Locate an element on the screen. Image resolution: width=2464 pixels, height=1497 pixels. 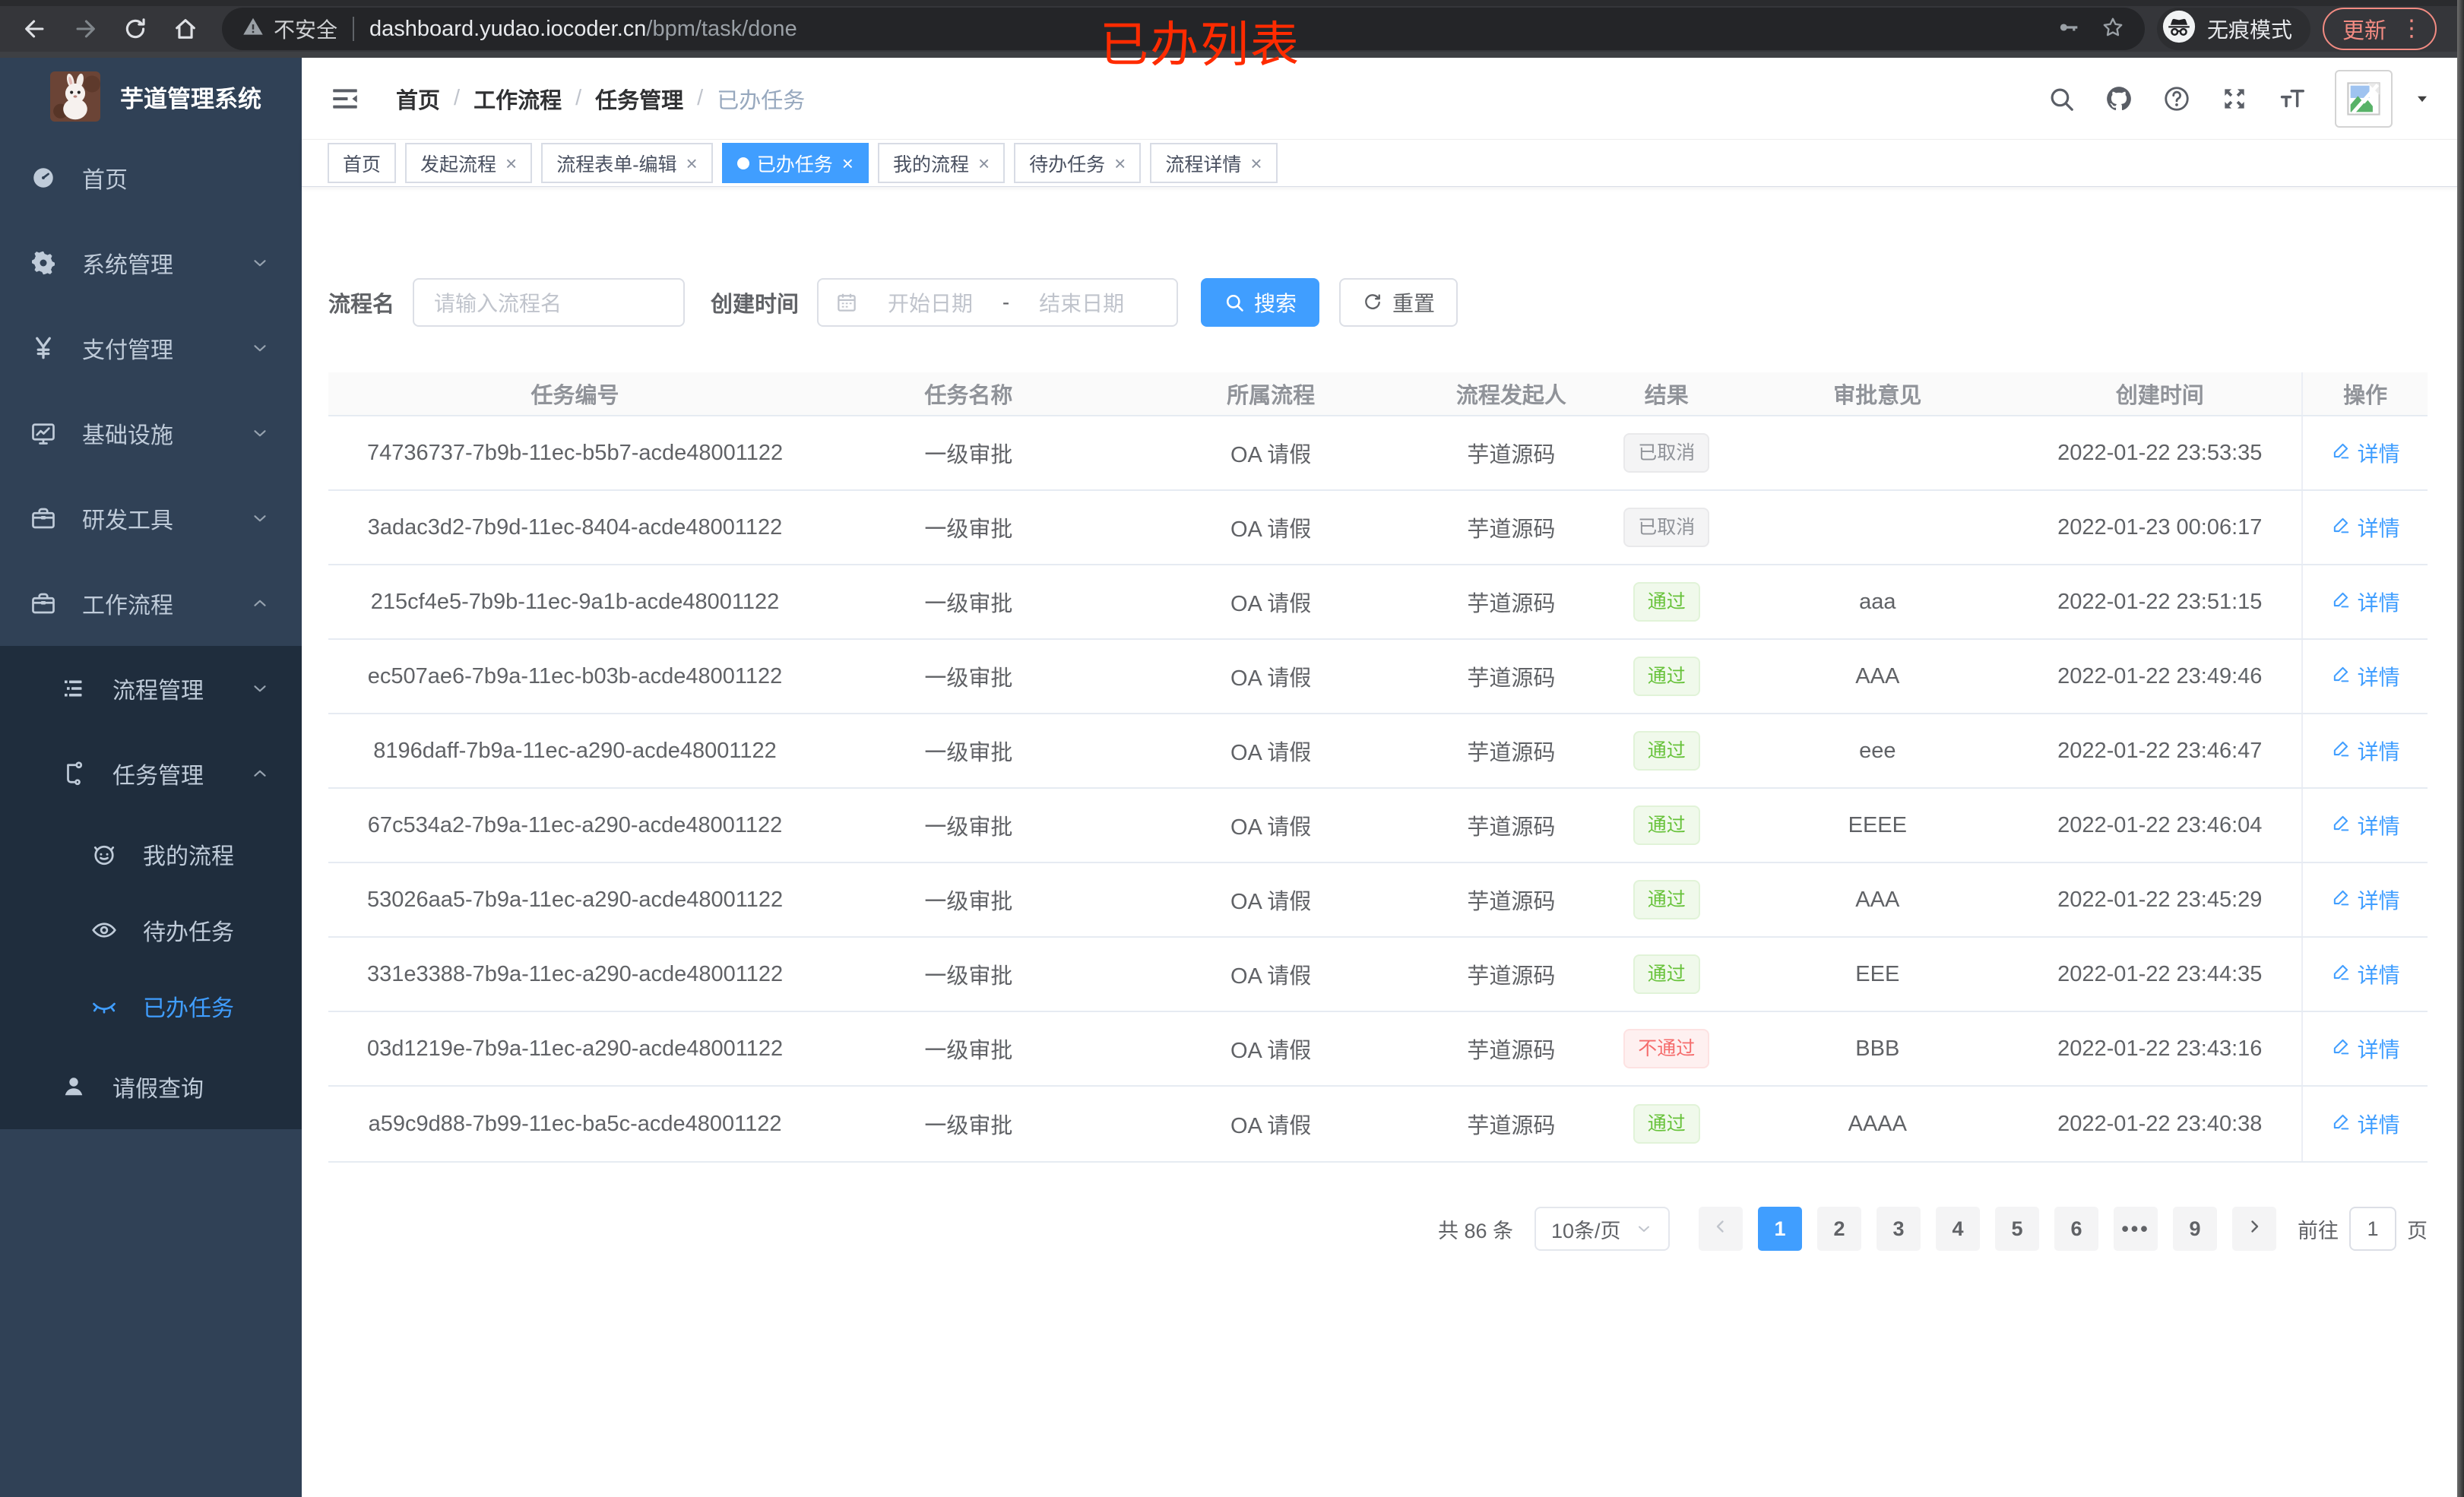
sidebar-item-infra: 基础设施 is located at coordinates (151, 433).